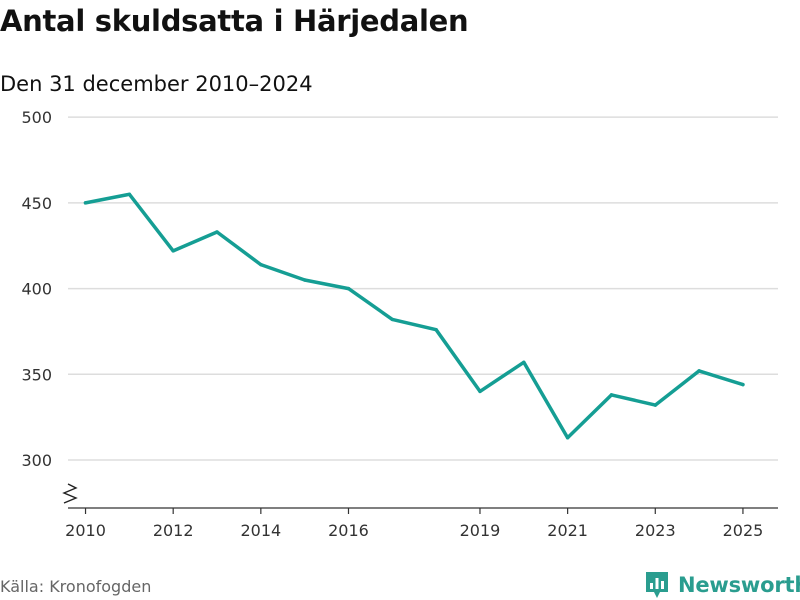 The width and height of the screenshot is (800, 600). What do you see at coordinates (657, 585) in the screenshot?
I see `bar-chart-logo-icon` at bounding box center [657, 585].